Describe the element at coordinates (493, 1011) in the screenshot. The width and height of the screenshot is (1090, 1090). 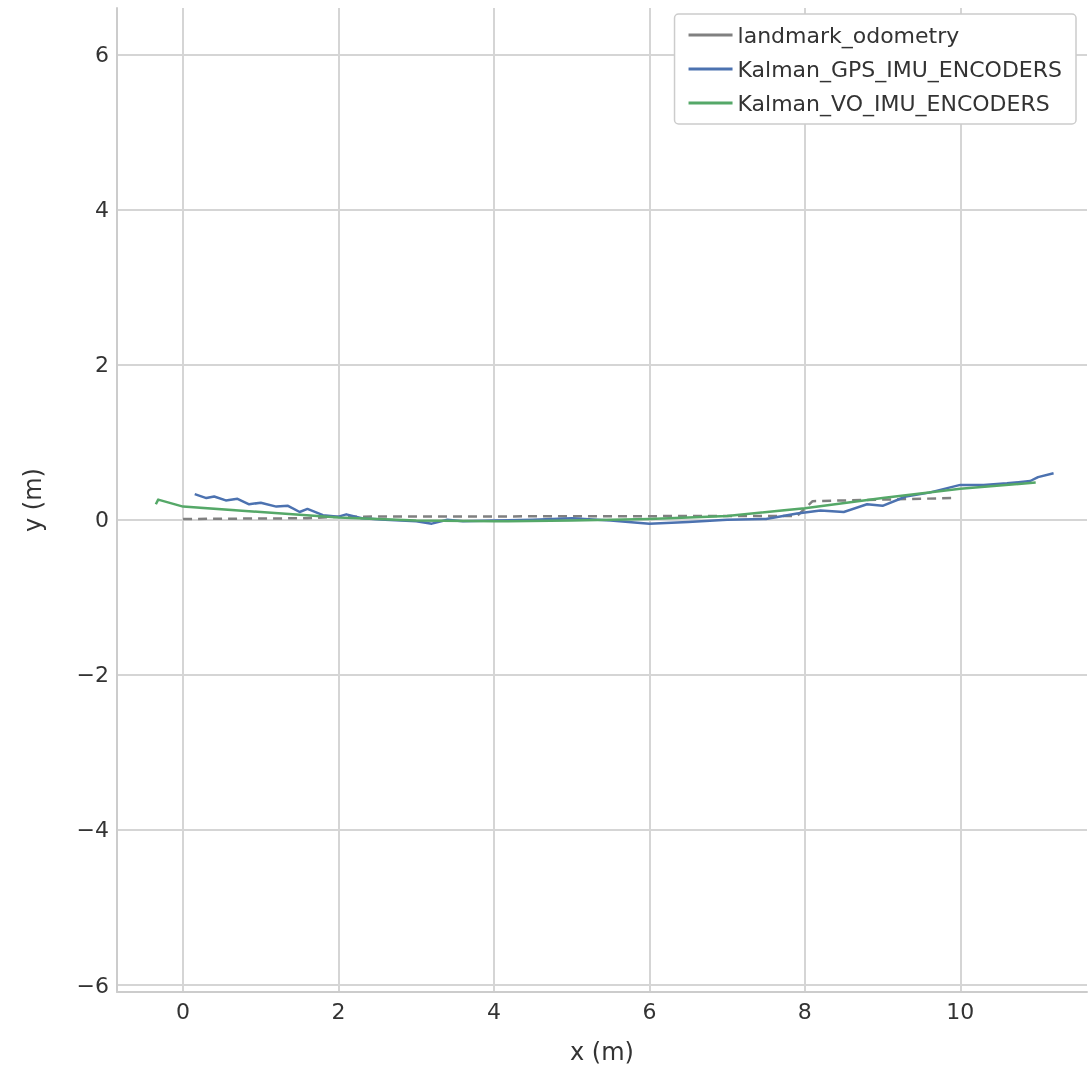
I see `x-tick-label: 4` at that location.